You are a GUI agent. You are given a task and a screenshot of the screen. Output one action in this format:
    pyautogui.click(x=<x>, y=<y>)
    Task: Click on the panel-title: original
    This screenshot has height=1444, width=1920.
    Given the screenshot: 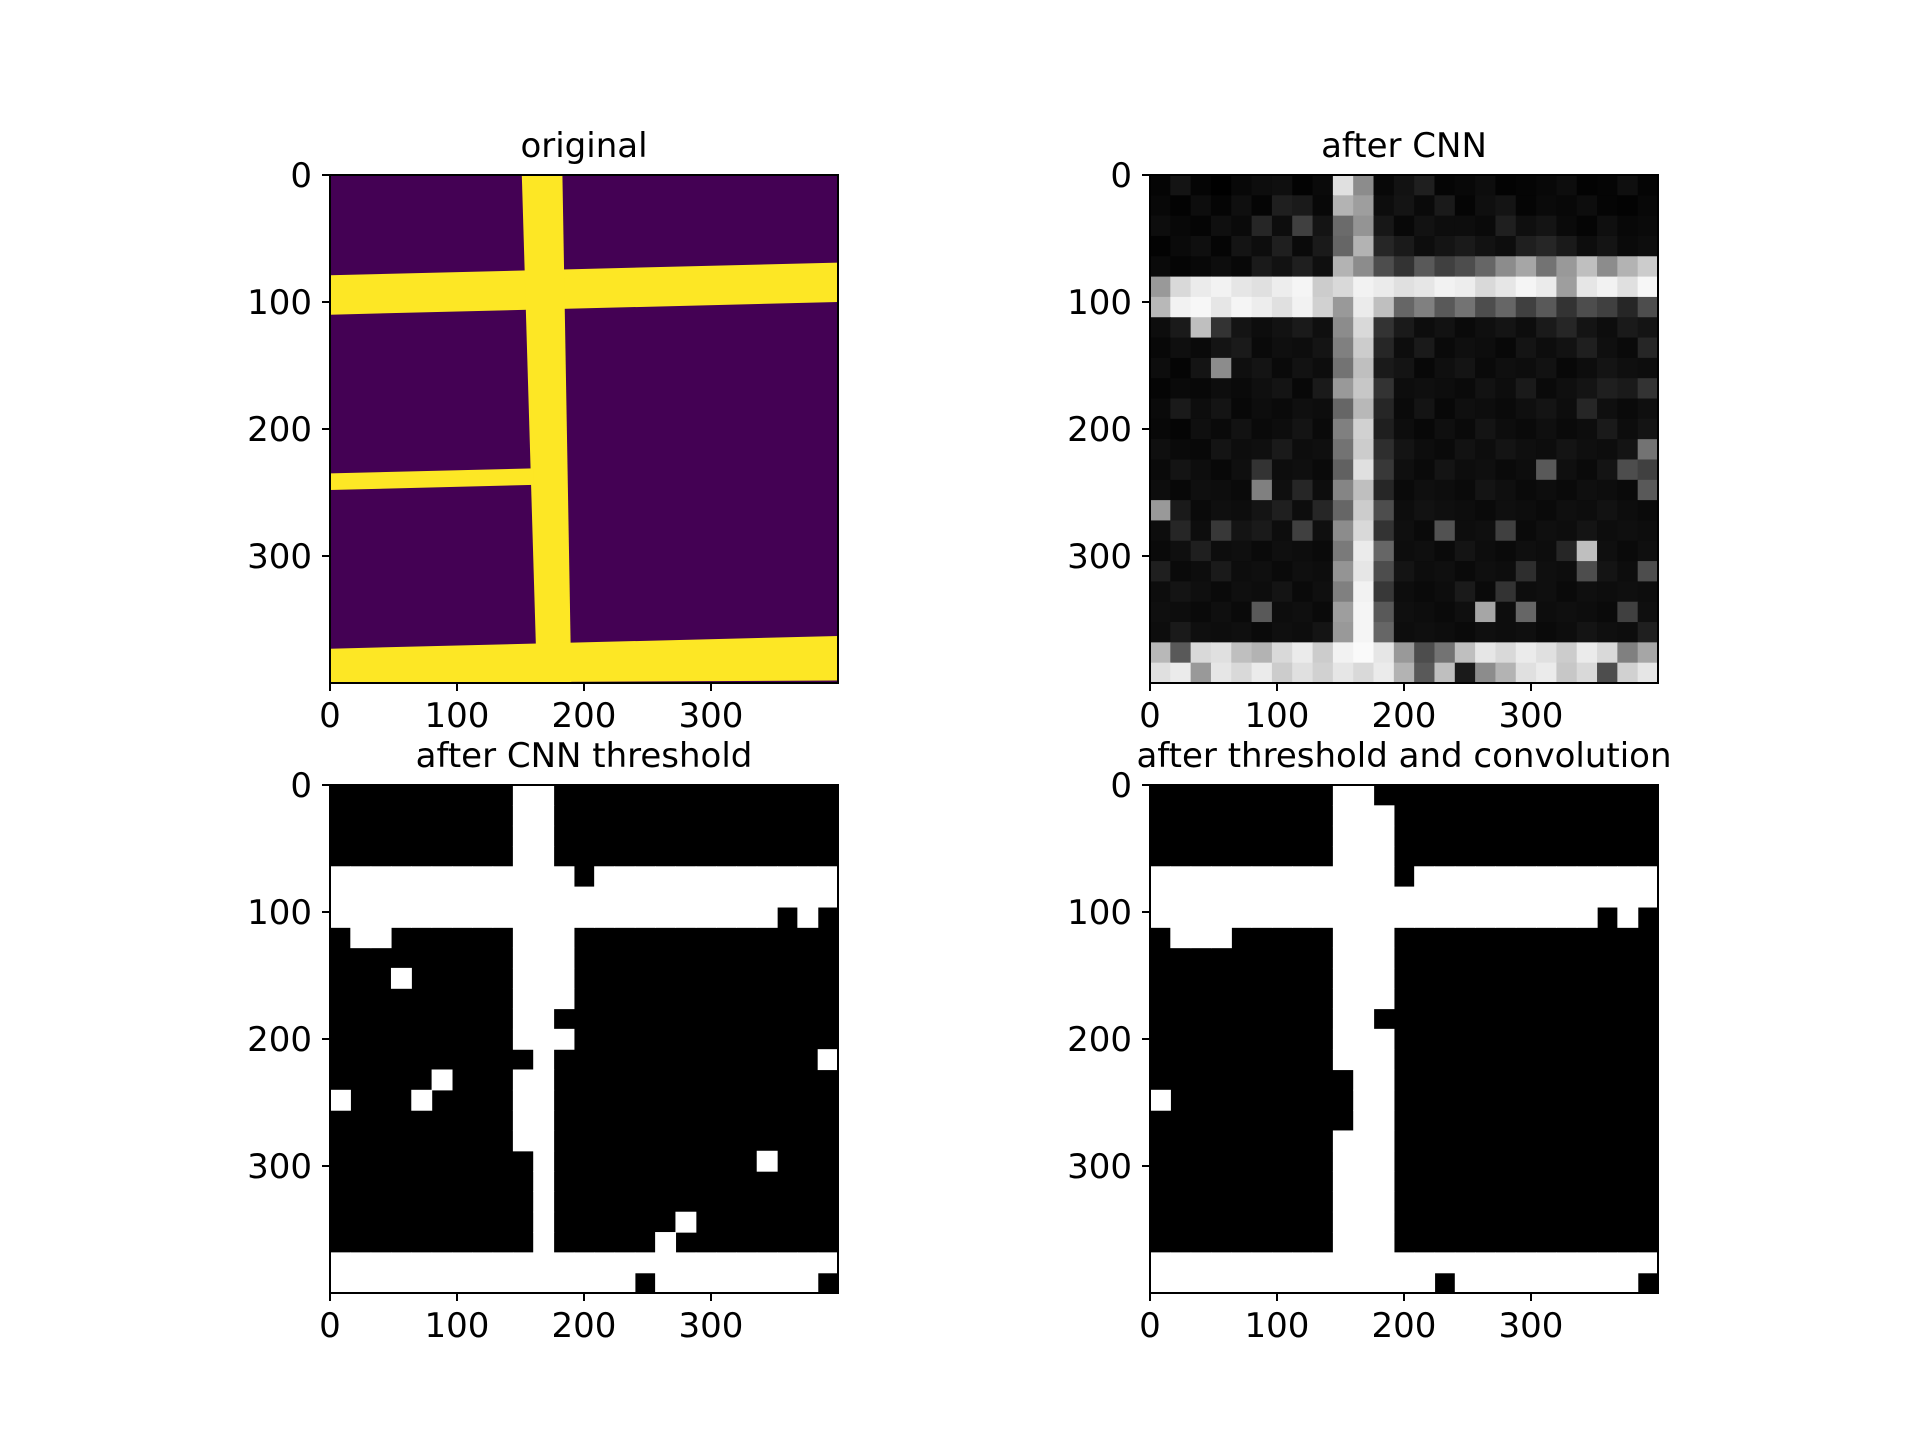 What is the action you would take?
    pyautogui.click(x=583, y=146)
    